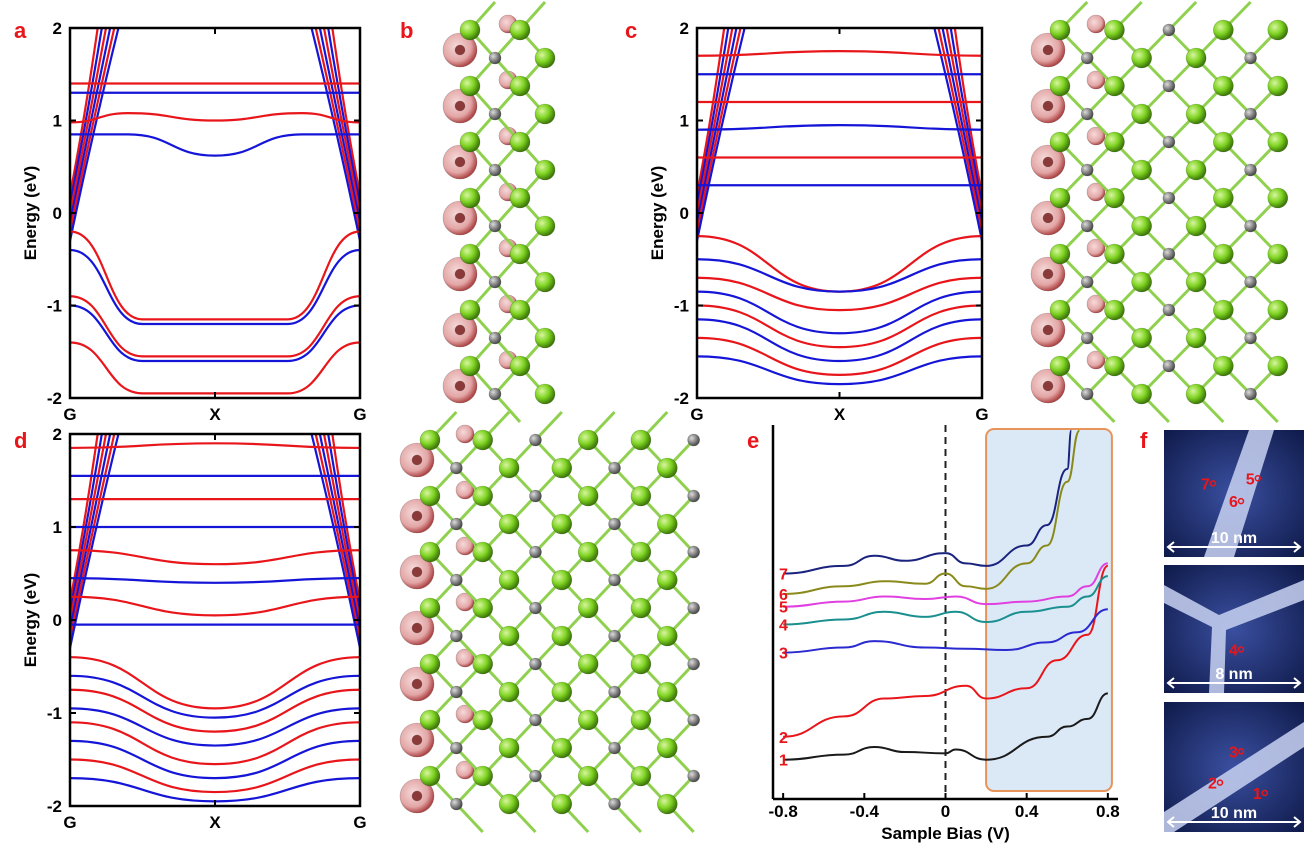  I want to click on panel-label-f: f, so click(1144, 440).